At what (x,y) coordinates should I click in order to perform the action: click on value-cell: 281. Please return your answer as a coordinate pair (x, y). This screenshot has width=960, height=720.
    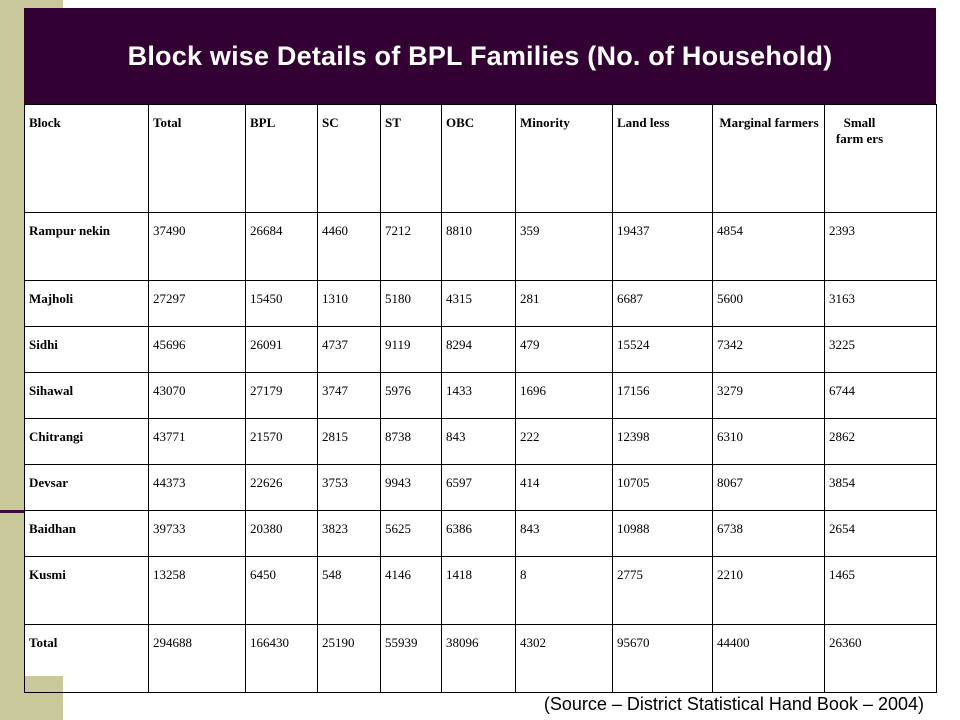
    Looking at the image, I should click on (564, 303).